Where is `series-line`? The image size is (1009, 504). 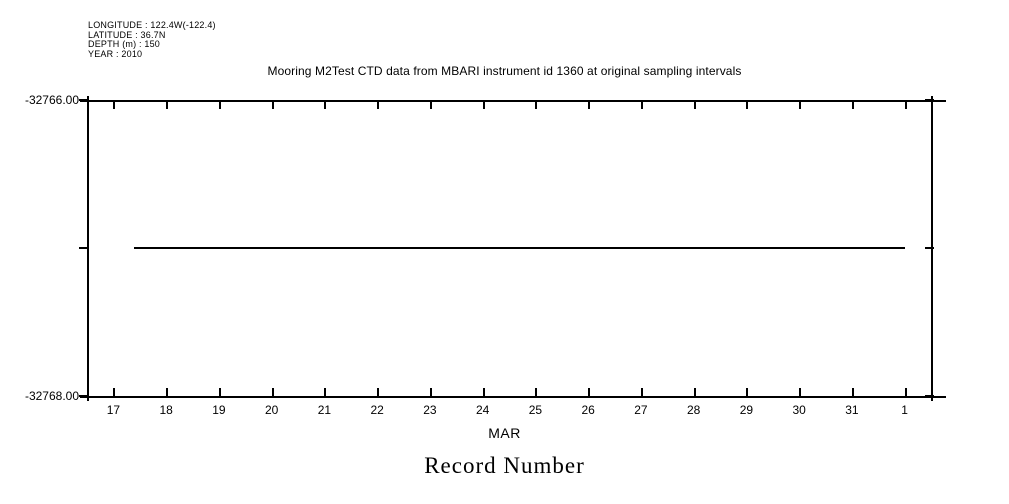
series-line is located at coordinates (519, 248).